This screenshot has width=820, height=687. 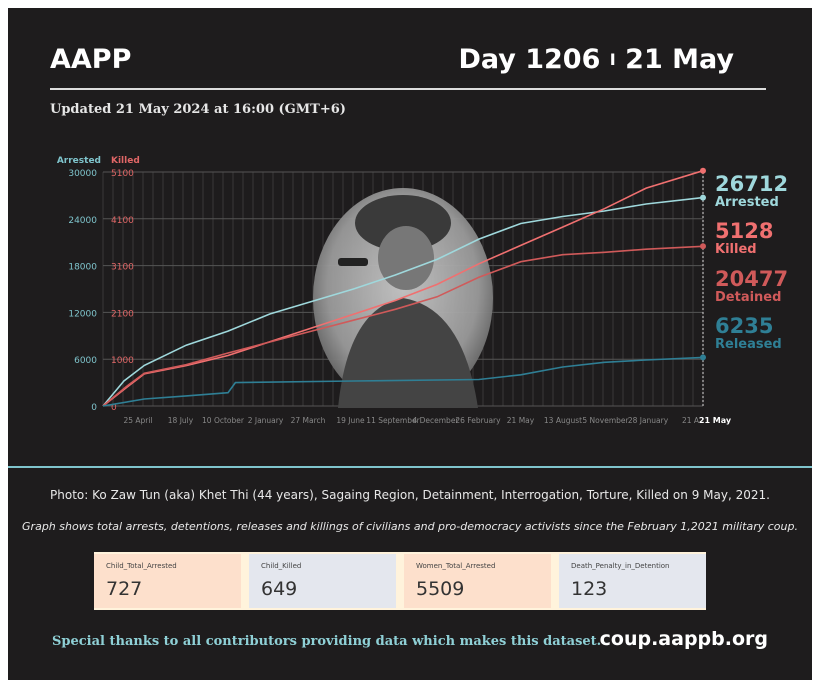 What do you see at coordinates (747, 202) in the screenshot?
I see `series-name-label: Arrested` at bounding box center [747, 202].